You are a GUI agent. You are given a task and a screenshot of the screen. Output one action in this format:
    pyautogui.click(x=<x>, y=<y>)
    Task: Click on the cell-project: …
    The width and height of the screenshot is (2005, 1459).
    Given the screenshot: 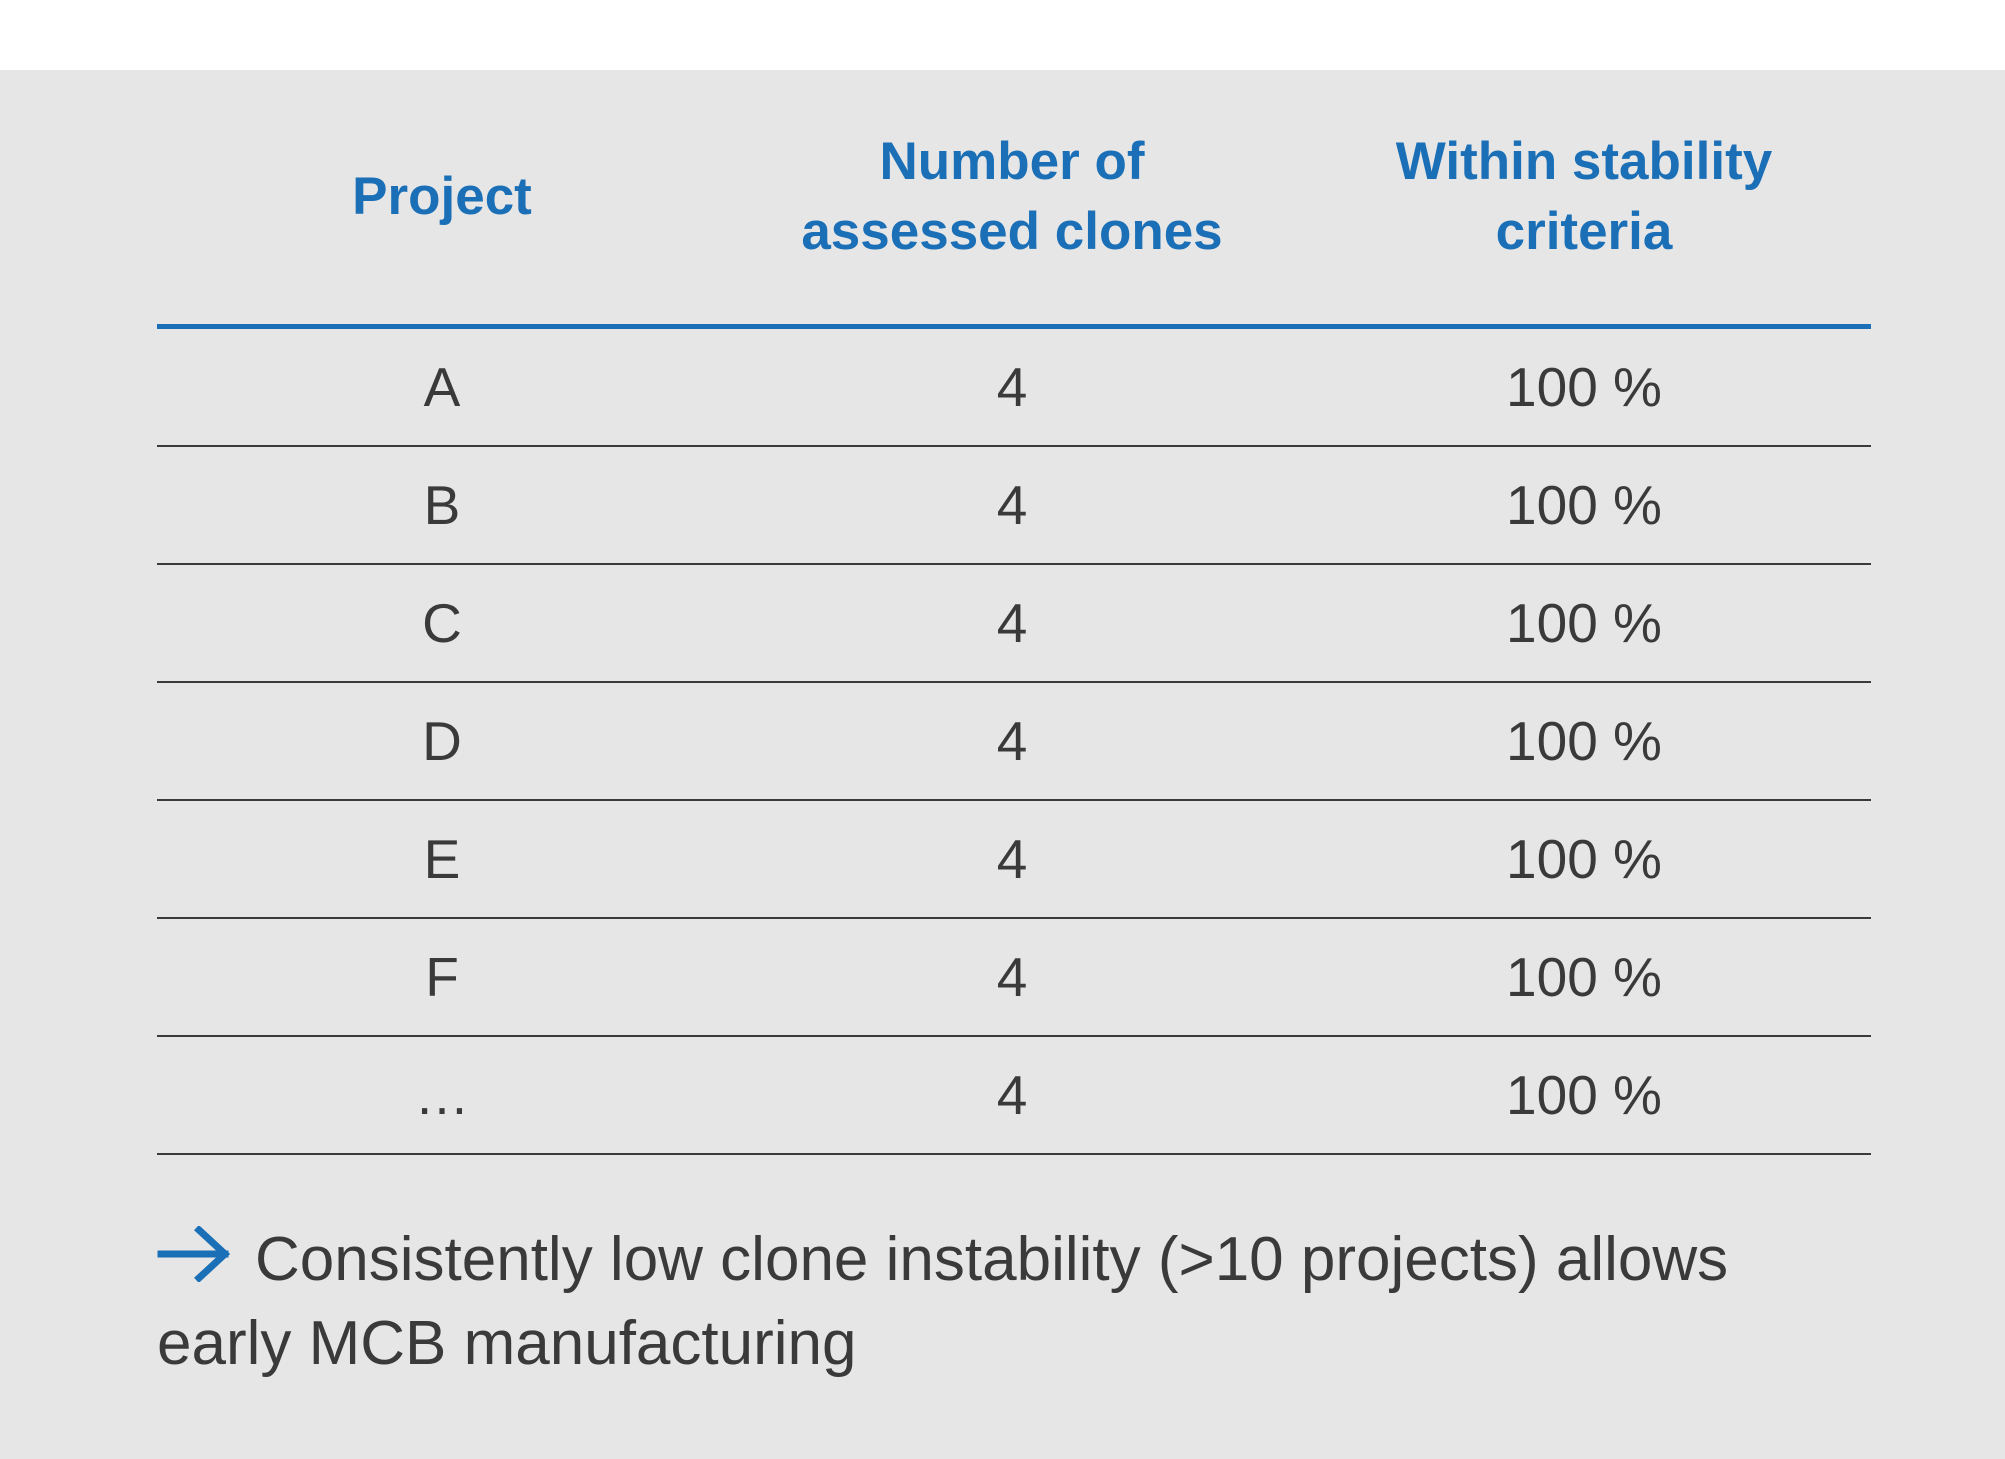 What is the action you would take?
    pyautogui.click(x=442, y=1095)
    